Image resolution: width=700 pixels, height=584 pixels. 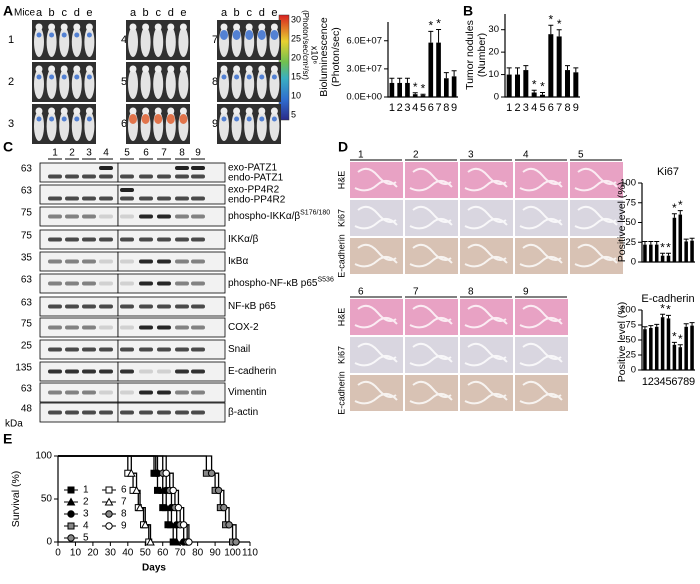 I want to click on colorbar-unit: (Photon/sec/cm²/sr), so click(x=305, y=45).